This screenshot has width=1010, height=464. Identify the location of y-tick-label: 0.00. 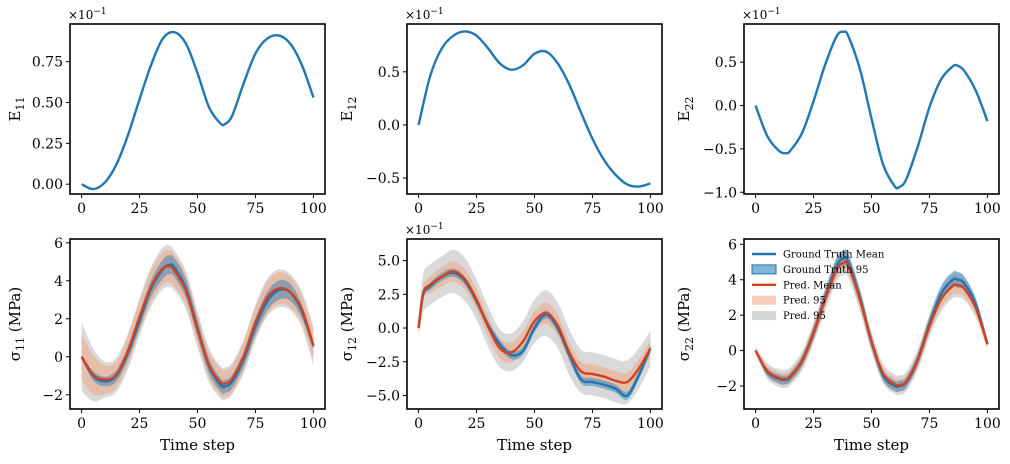
(47, 185).